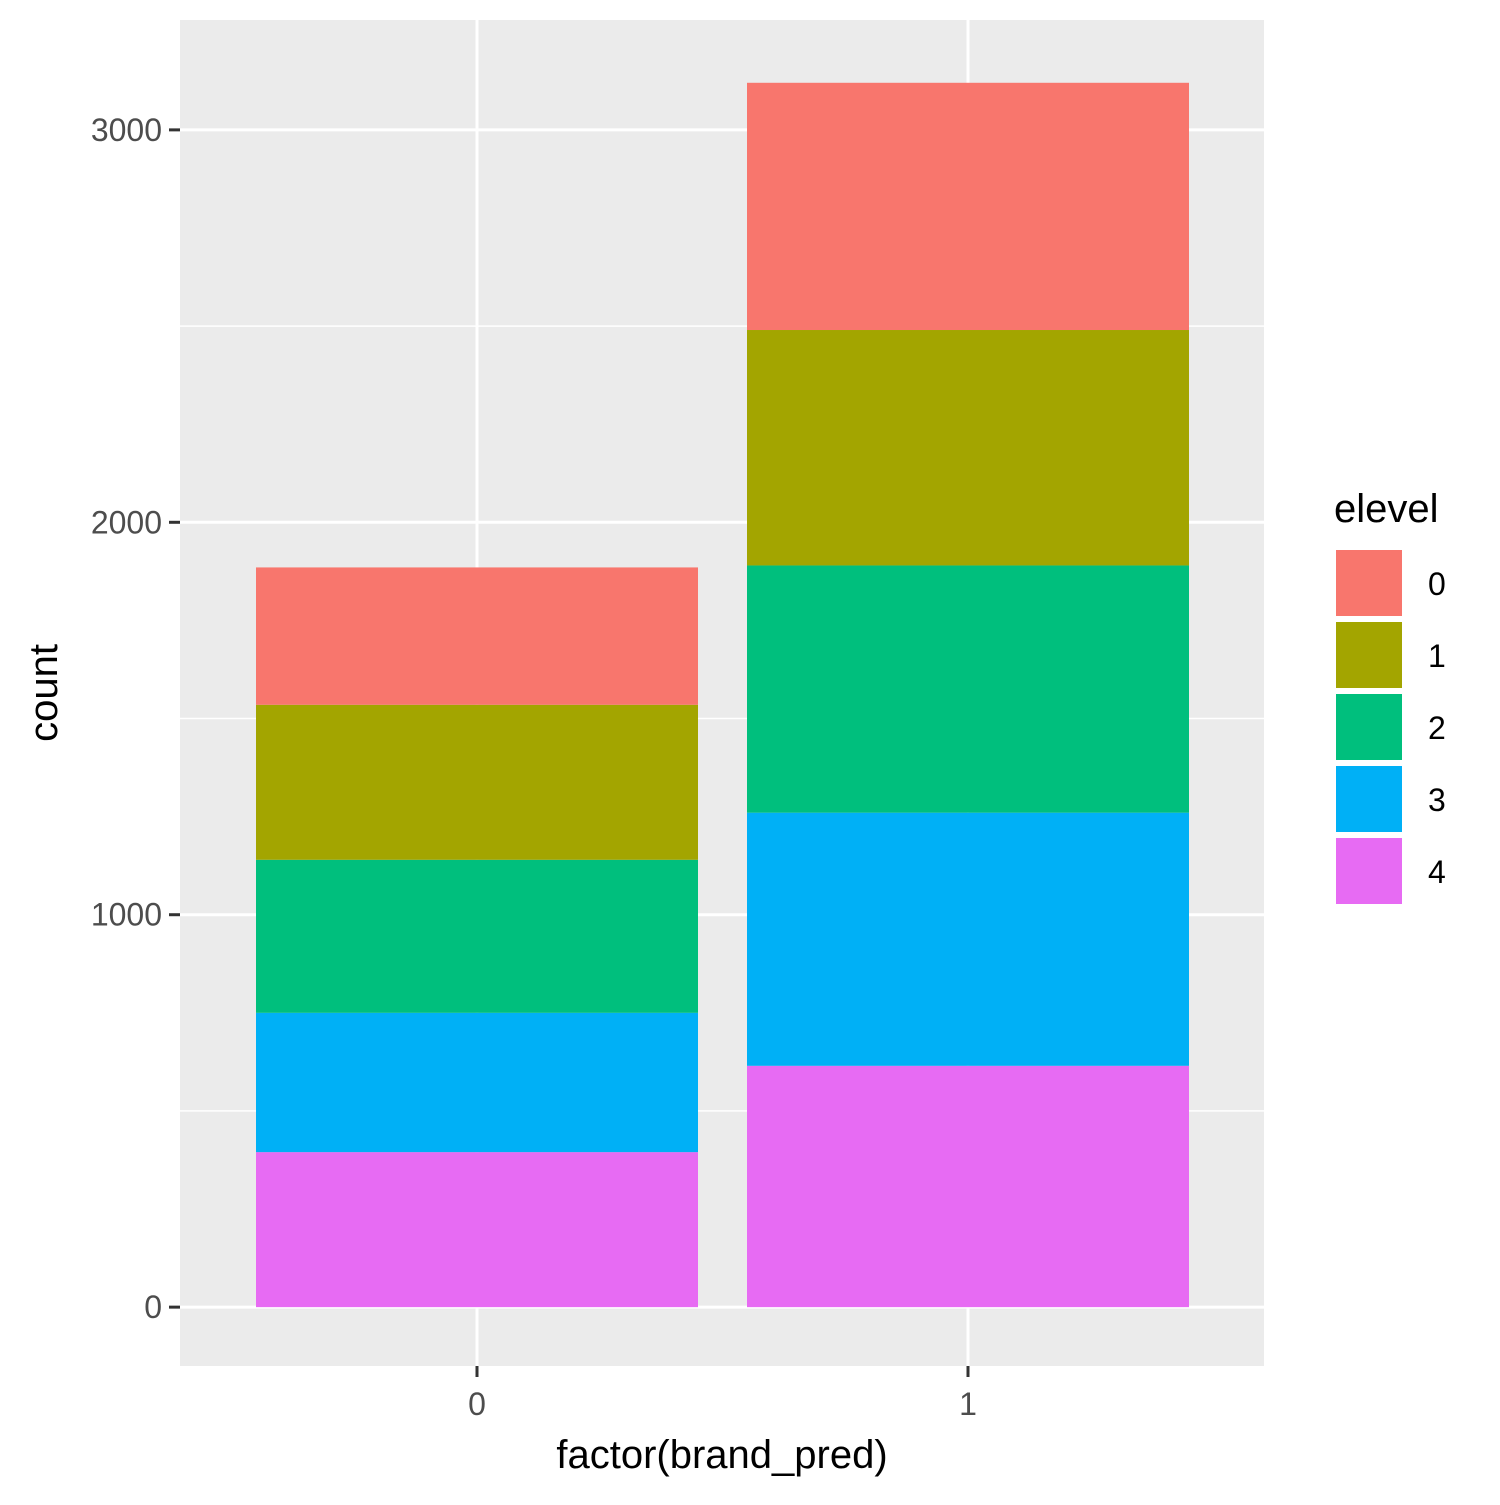  I want to click on bar-segment-cat0-elevel0, so click(477, 636).